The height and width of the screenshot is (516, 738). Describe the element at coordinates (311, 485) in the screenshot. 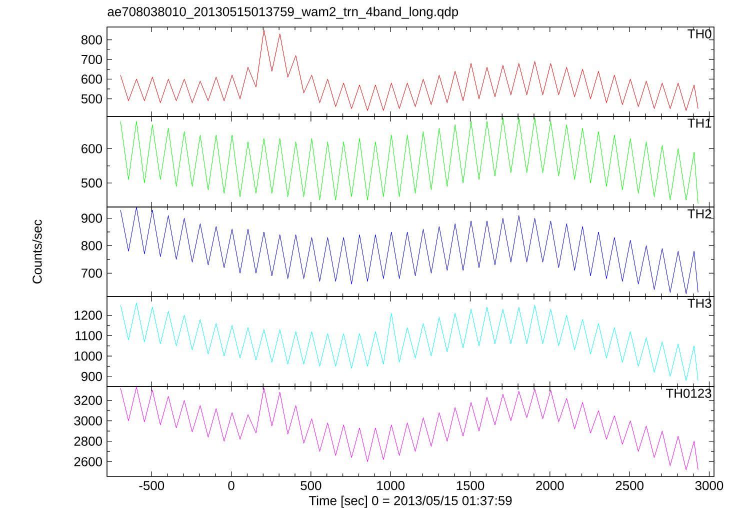

I see `x-tick-label: 500` at that location.